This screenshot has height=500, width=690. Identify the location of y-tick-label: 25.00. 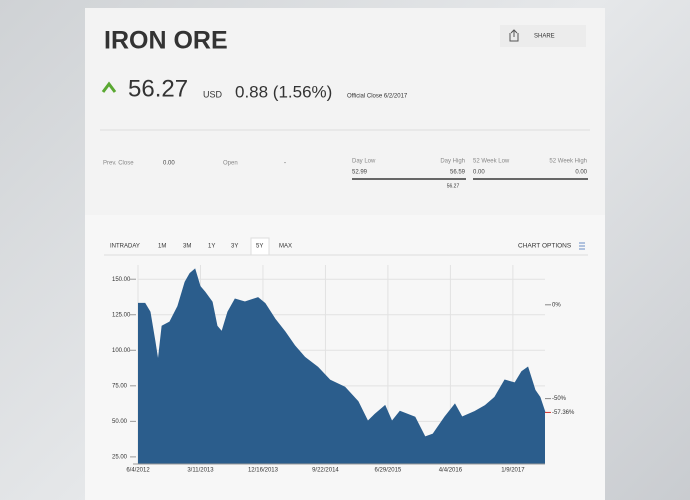
(120, 457).